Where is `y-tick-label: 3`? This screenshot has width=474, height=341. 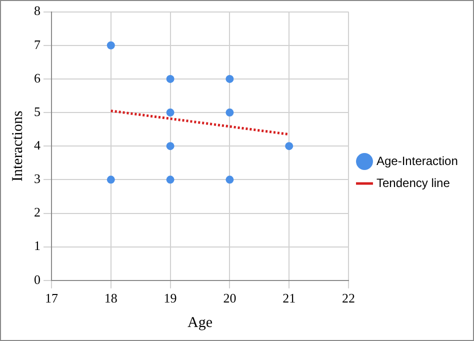 y-tick-label: 3 is located at coordinates (37, 178).